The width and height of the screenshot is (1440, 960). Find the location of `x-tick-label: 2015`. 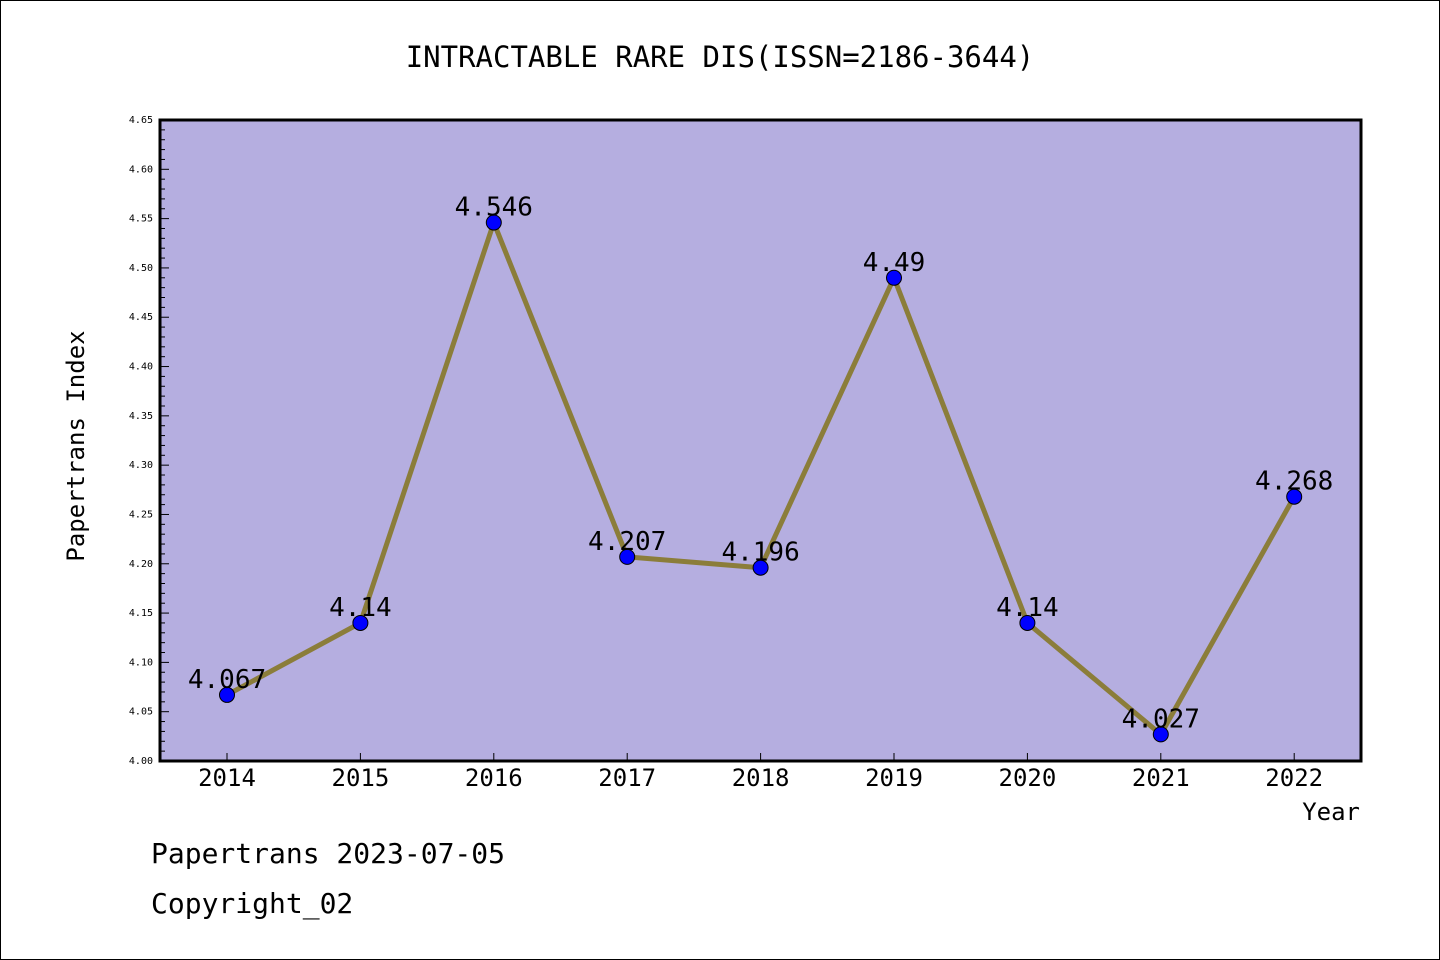

x-tick-label: 2015 is located at coordinates (361, 778).